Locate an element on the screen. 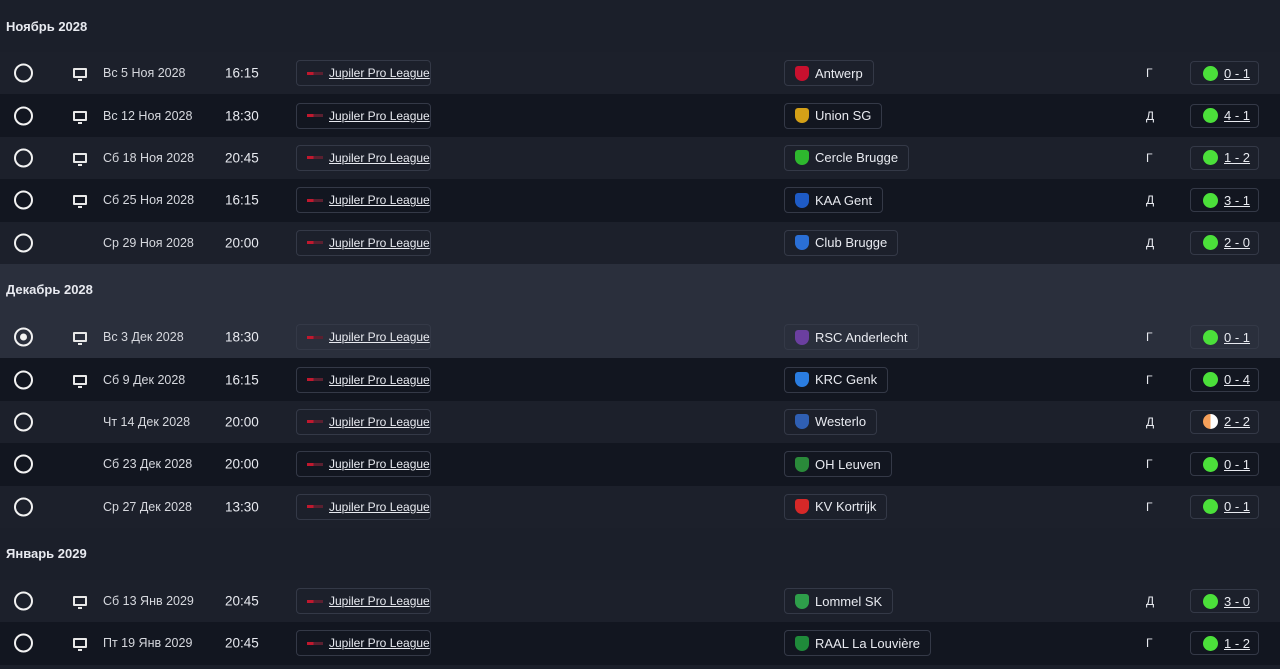 This screenshot has width=1280, height=669. month-header: Ноябрь 2028 is located at coordinates (640, 26).